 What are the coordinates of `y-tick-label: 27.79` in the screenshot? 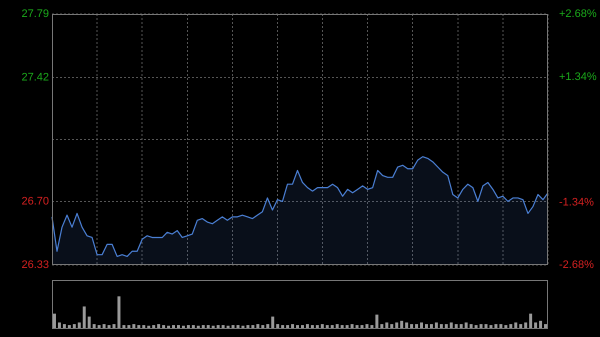 It's located at (35, 14).